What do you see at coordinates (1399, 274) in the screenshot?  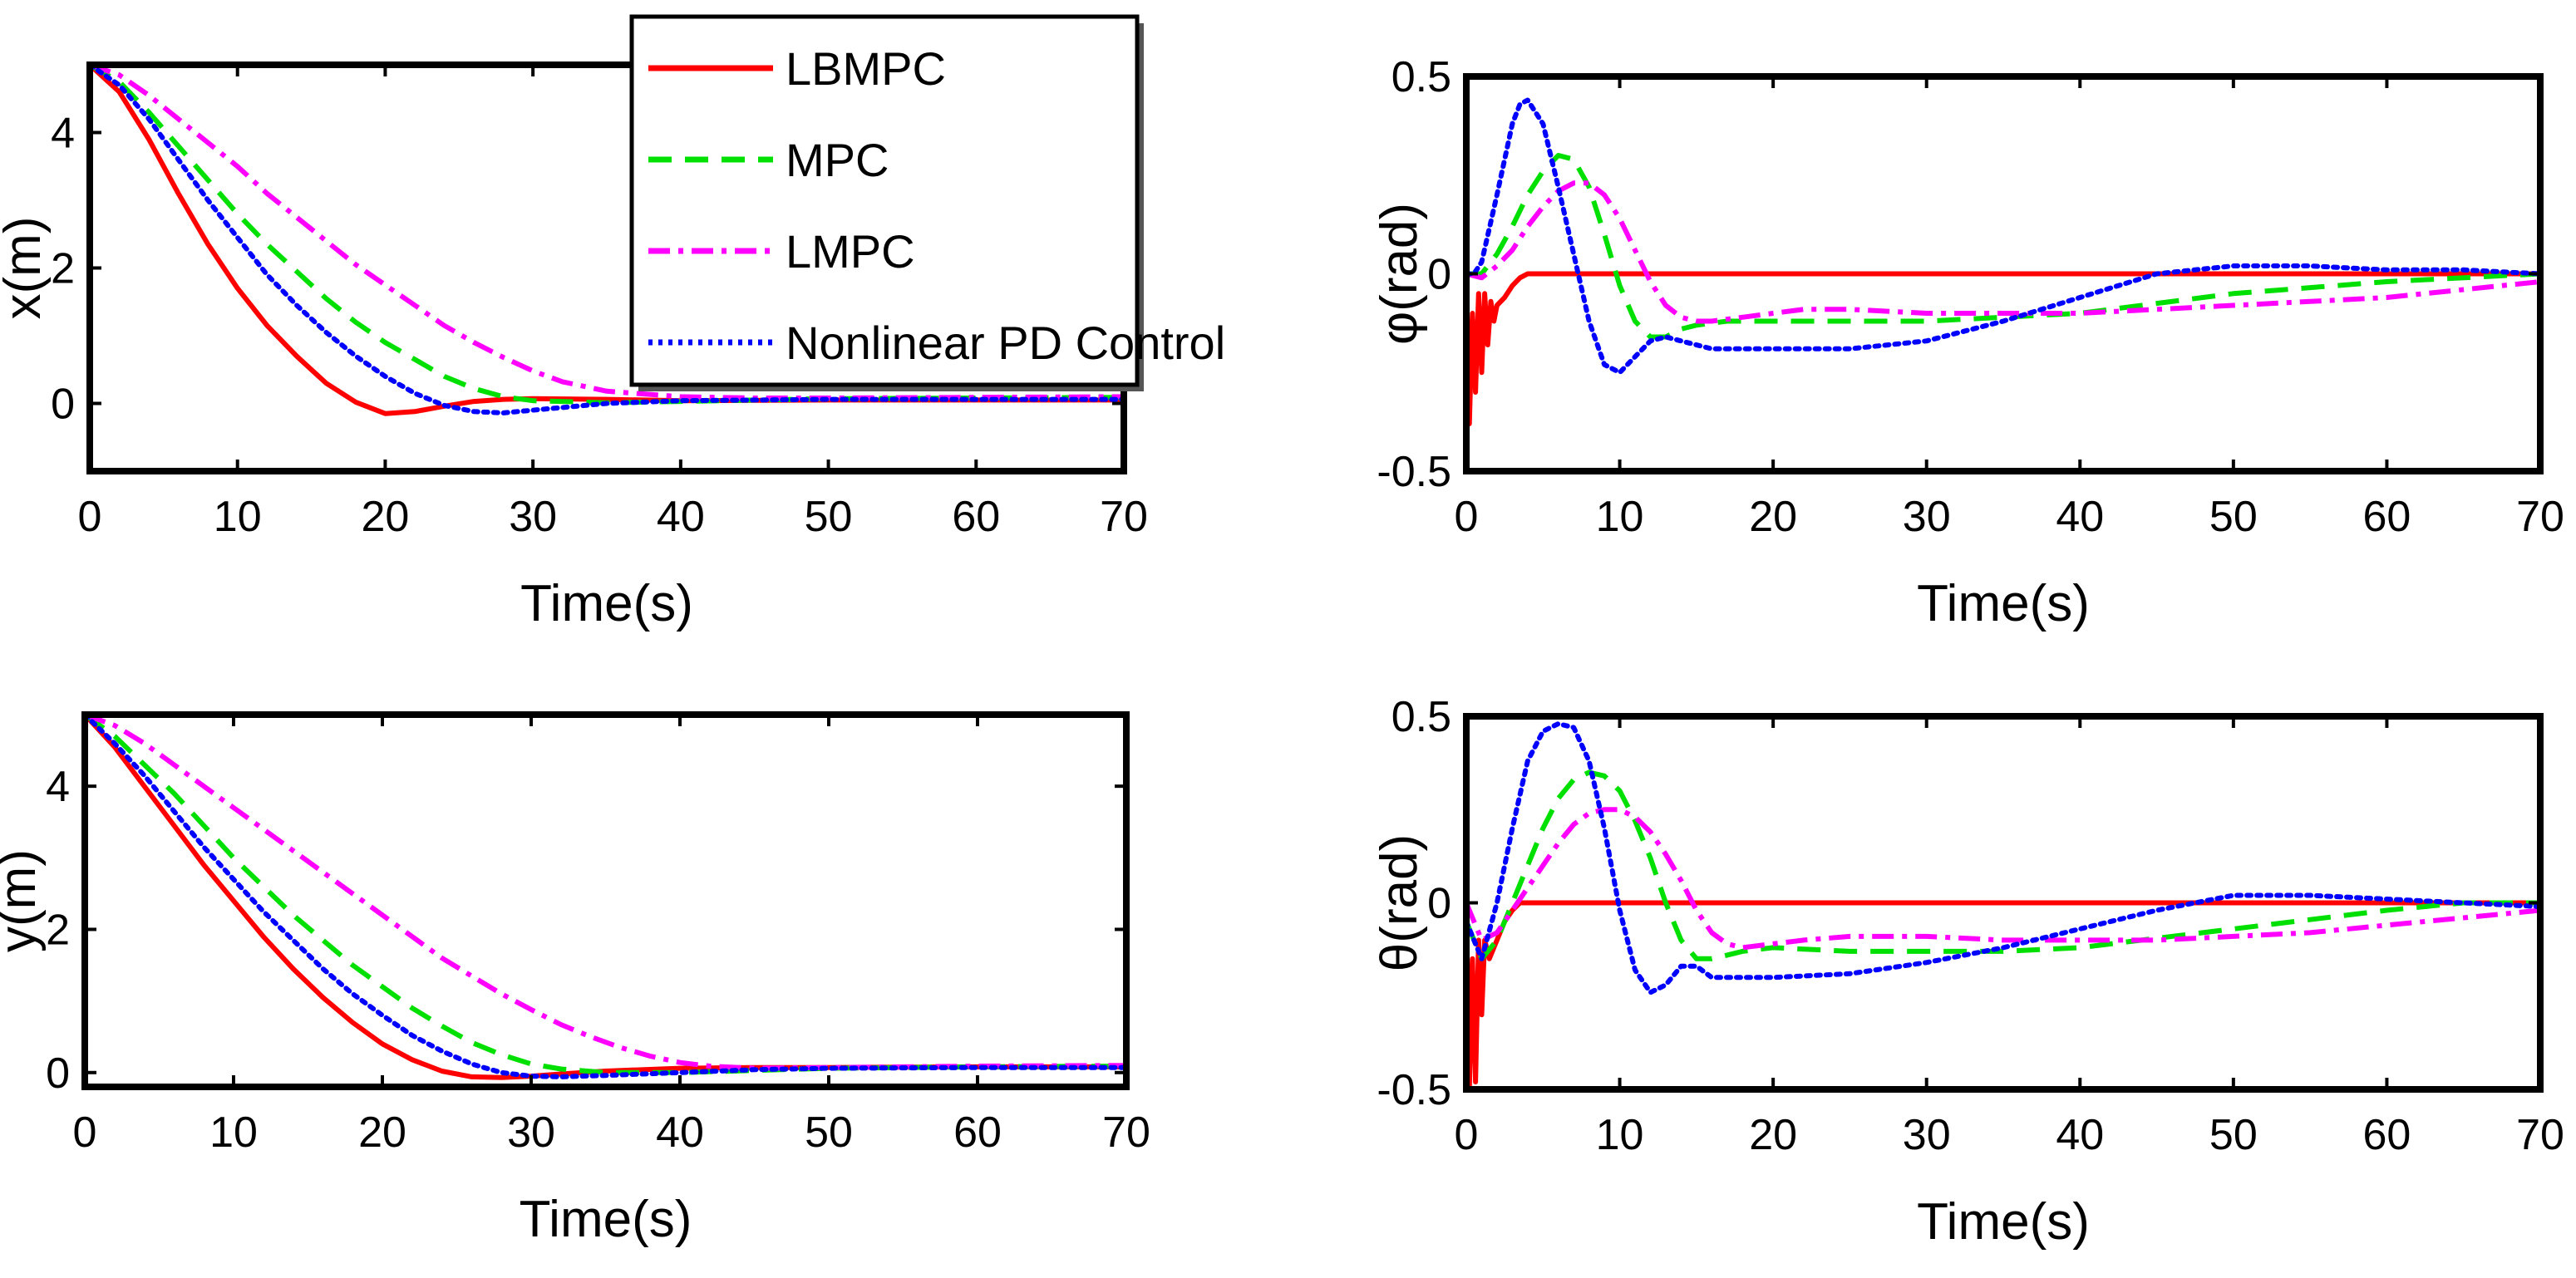 I see `y-axis-label: φ(rad)` at bounding box center [1399, 274].